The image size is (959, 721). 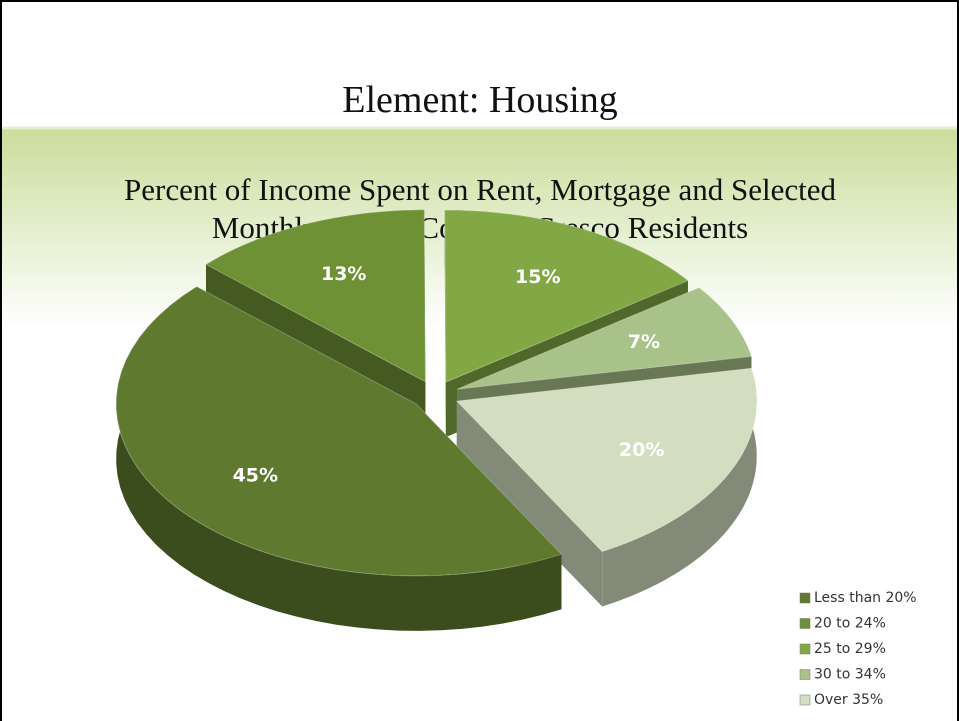 What do you see at coordinates (343, 274) in the screenshot?
I see `data-label: 13%` at bounding box center [343, 274].